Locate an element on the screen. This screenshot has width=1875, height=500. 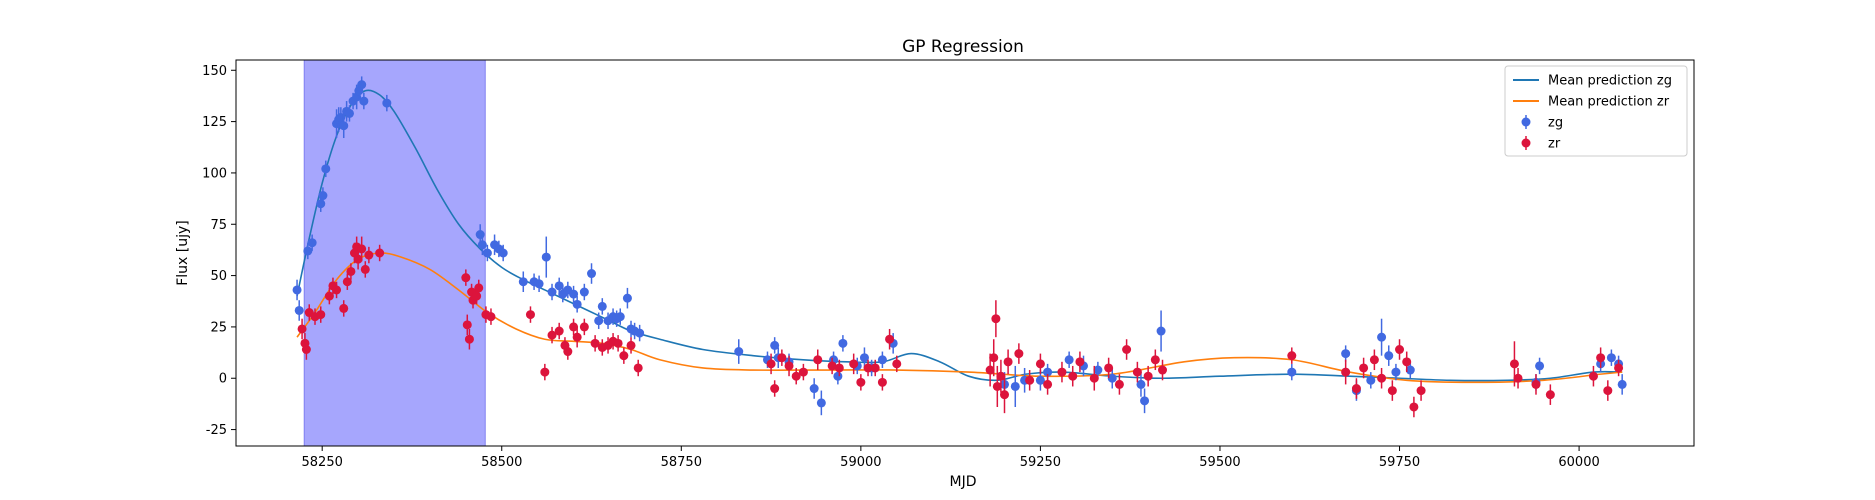
legend: Mean prediction zg Mean prediction zr zg zr is located at coordinates (1596, 111).